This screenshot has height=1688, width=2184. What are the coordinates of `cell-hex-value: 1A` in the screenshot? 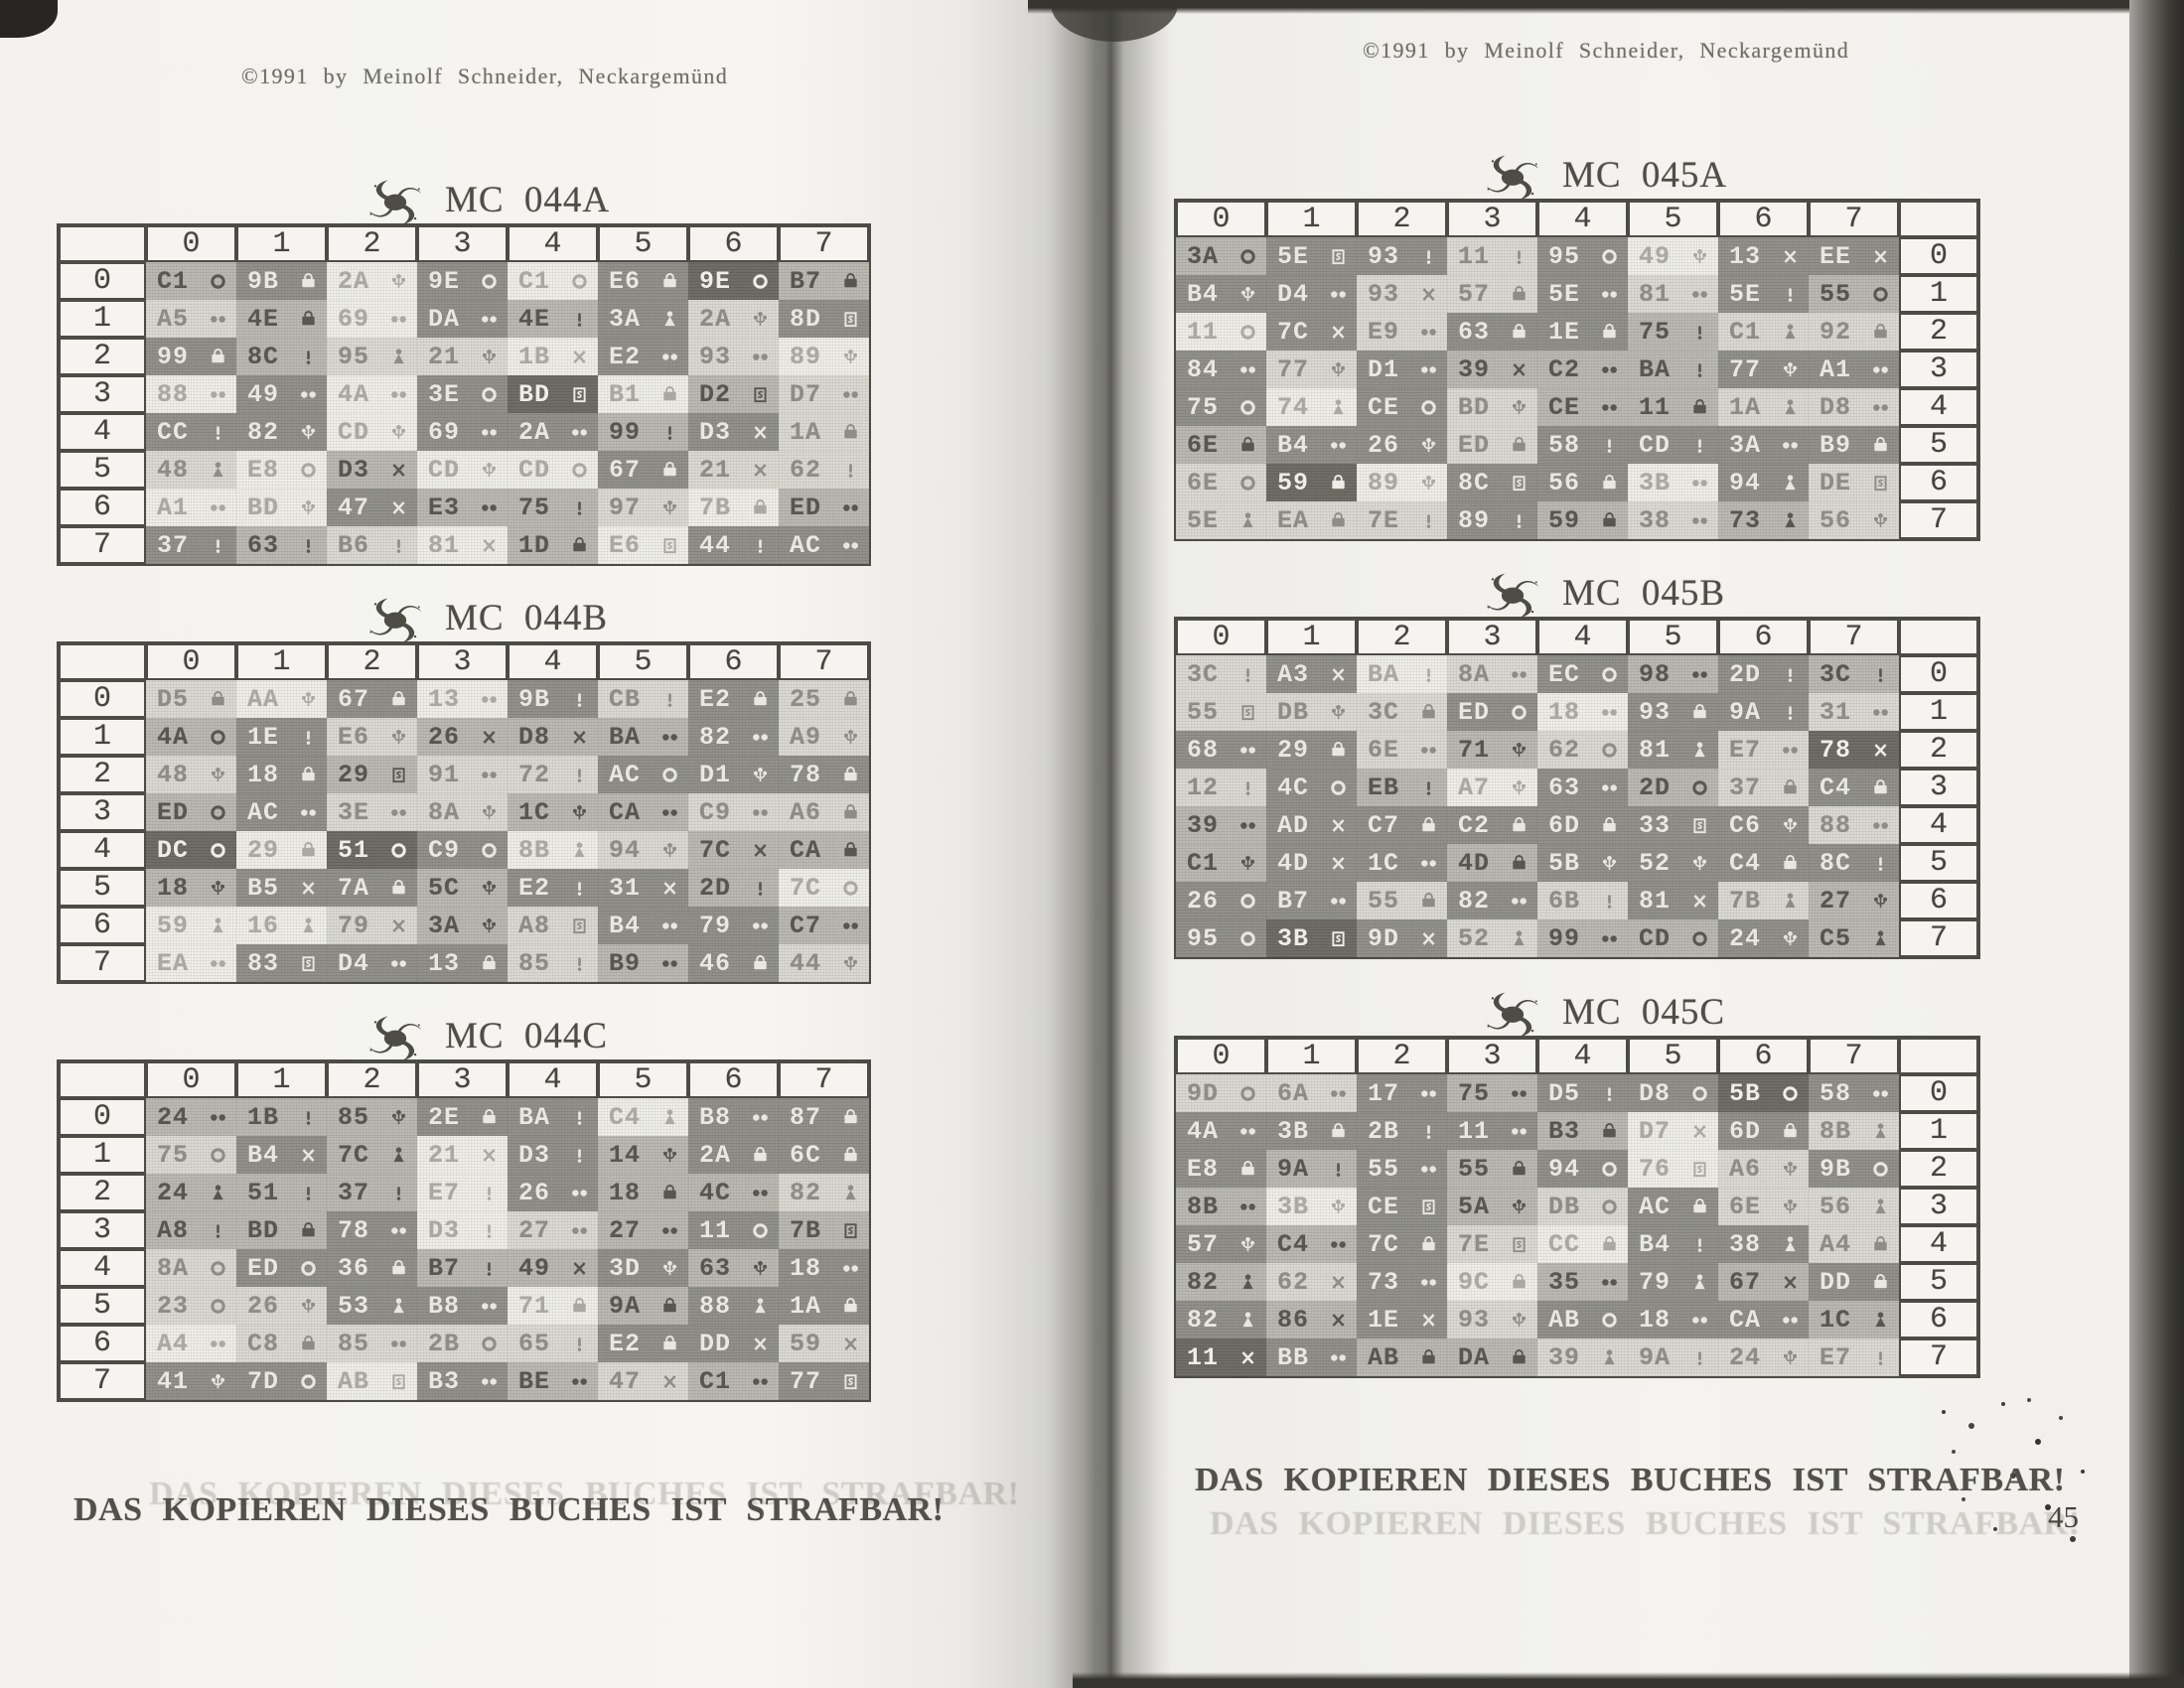 It's located at (1745, 407).